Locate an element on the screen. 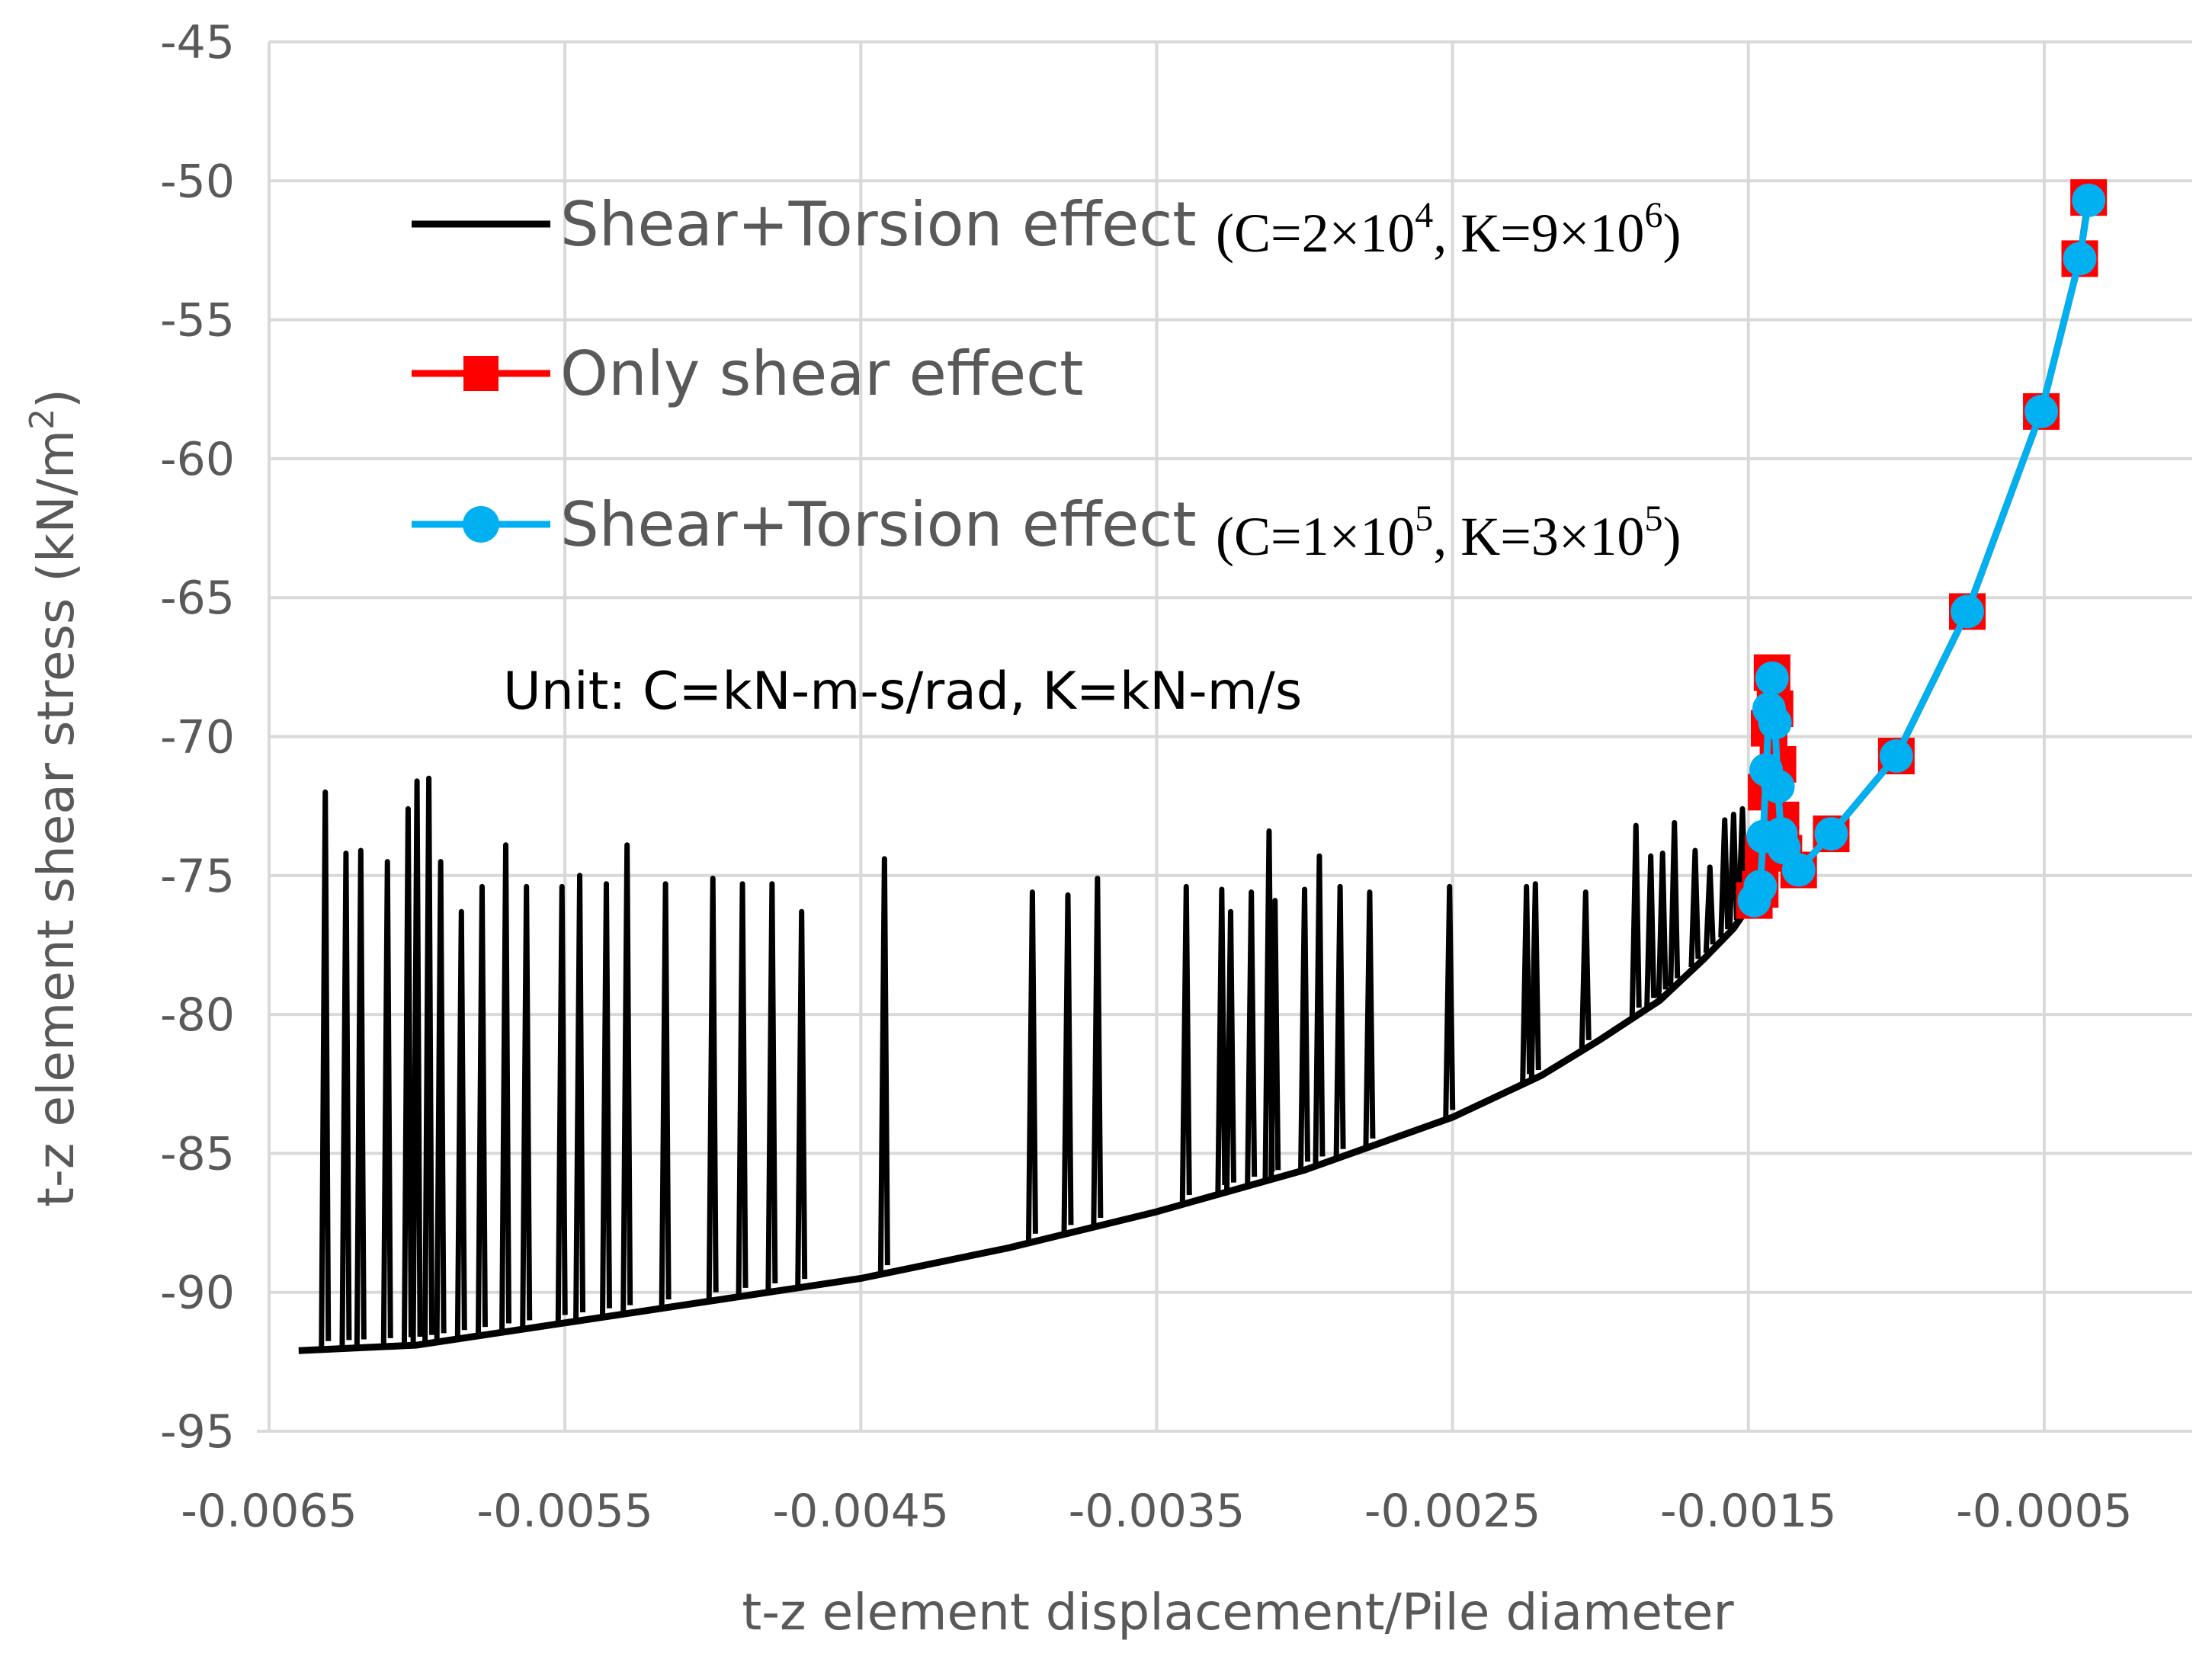 This screenshot has height=1653, width=2212. legend-params-3-suffix: ) is located at coordinates (1671, 536).